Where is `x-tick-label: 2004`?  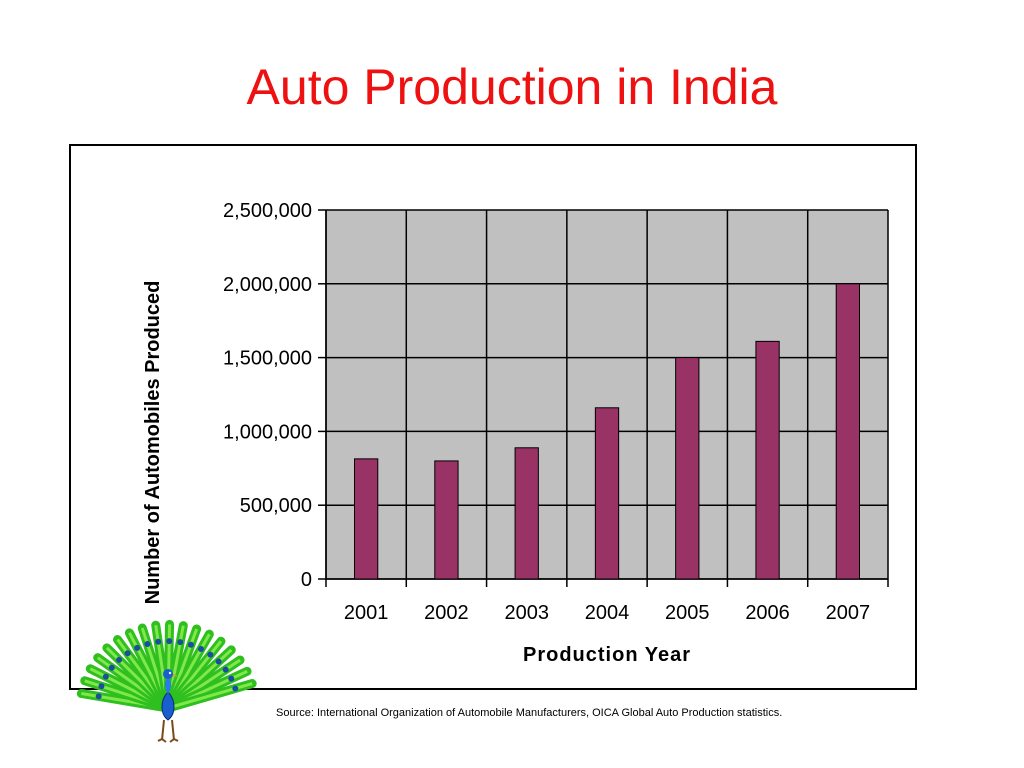 x-tick-label: 2004 is located at coordinates (607, 613).